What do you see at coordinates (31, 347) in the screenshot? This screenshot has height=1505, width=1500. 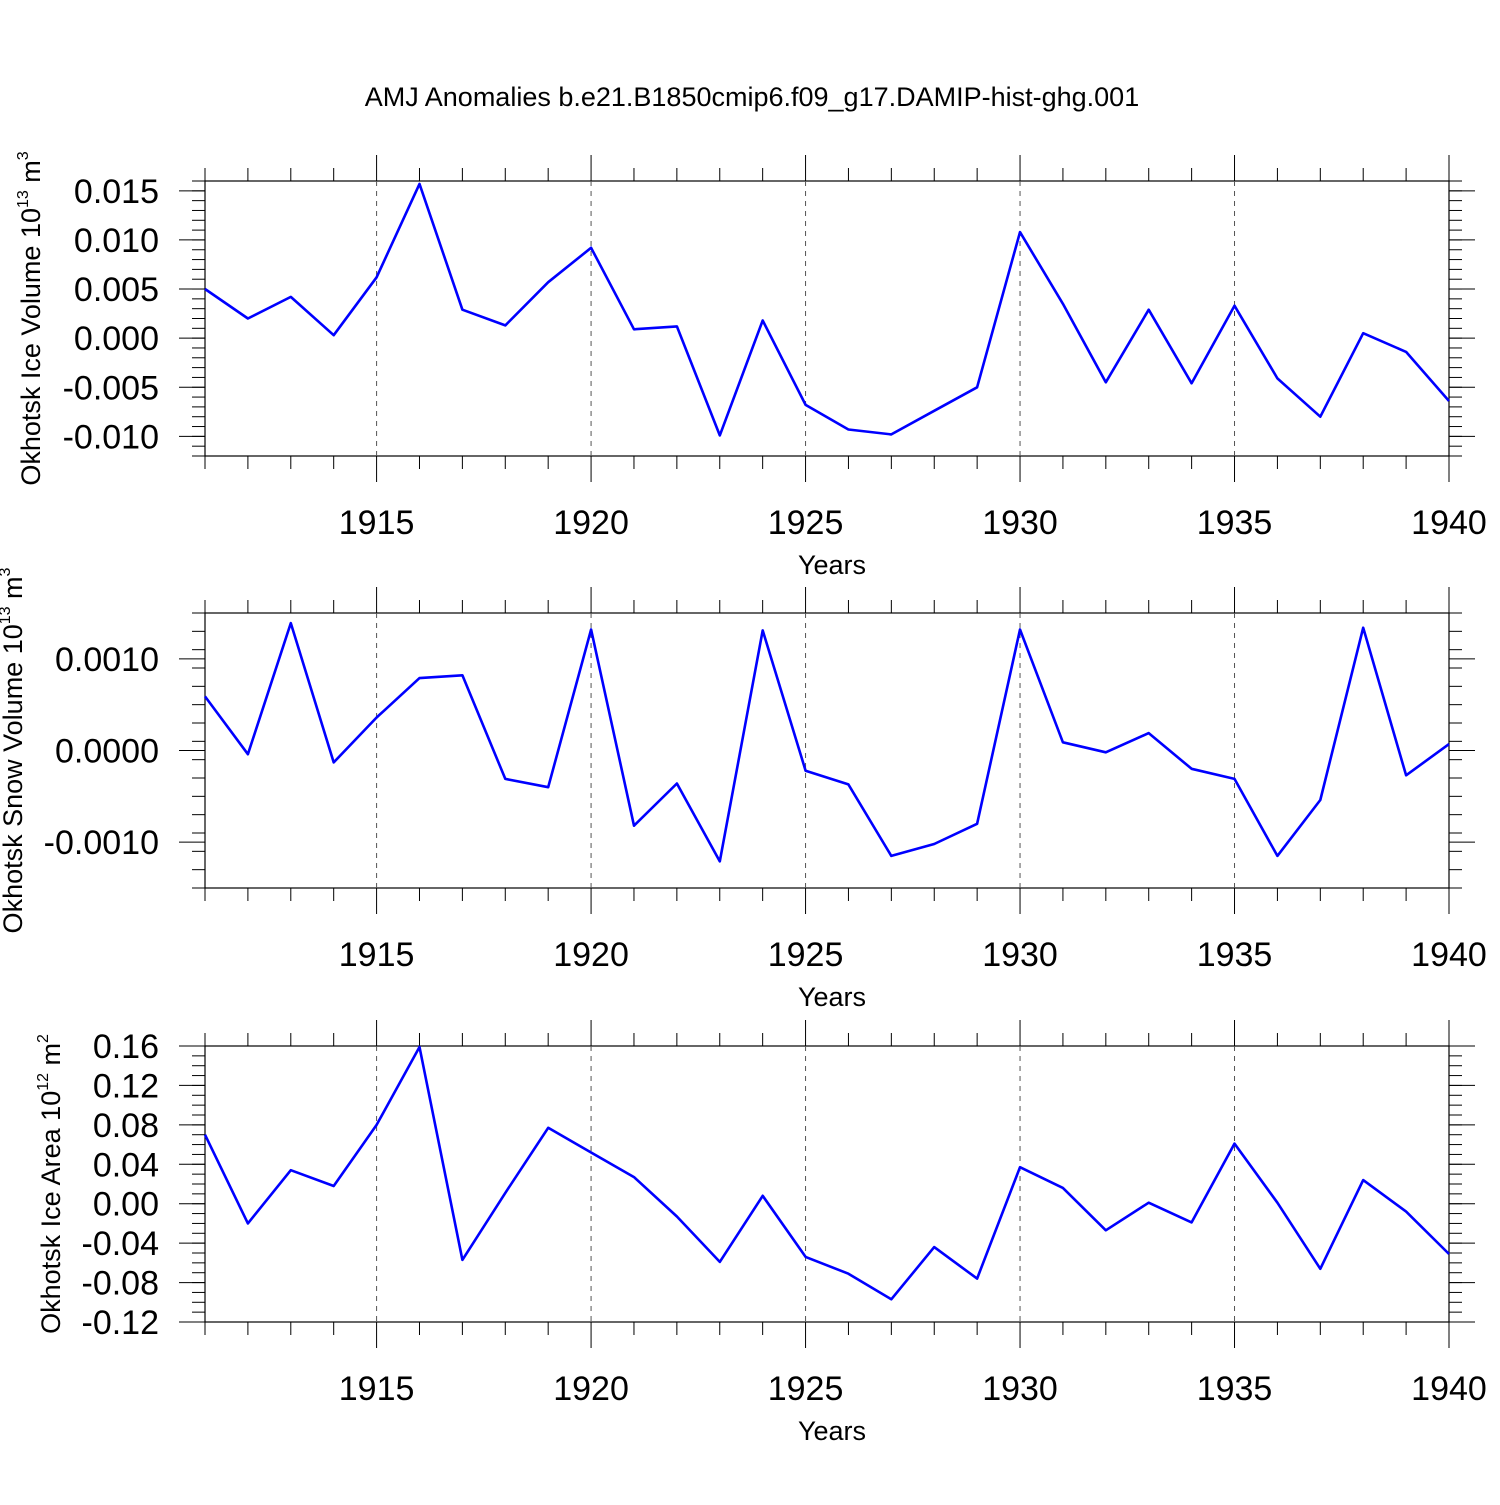 I see `y-axis-label-text: Okhotsk Ice Volume 10` at bounding box center [31, 347].